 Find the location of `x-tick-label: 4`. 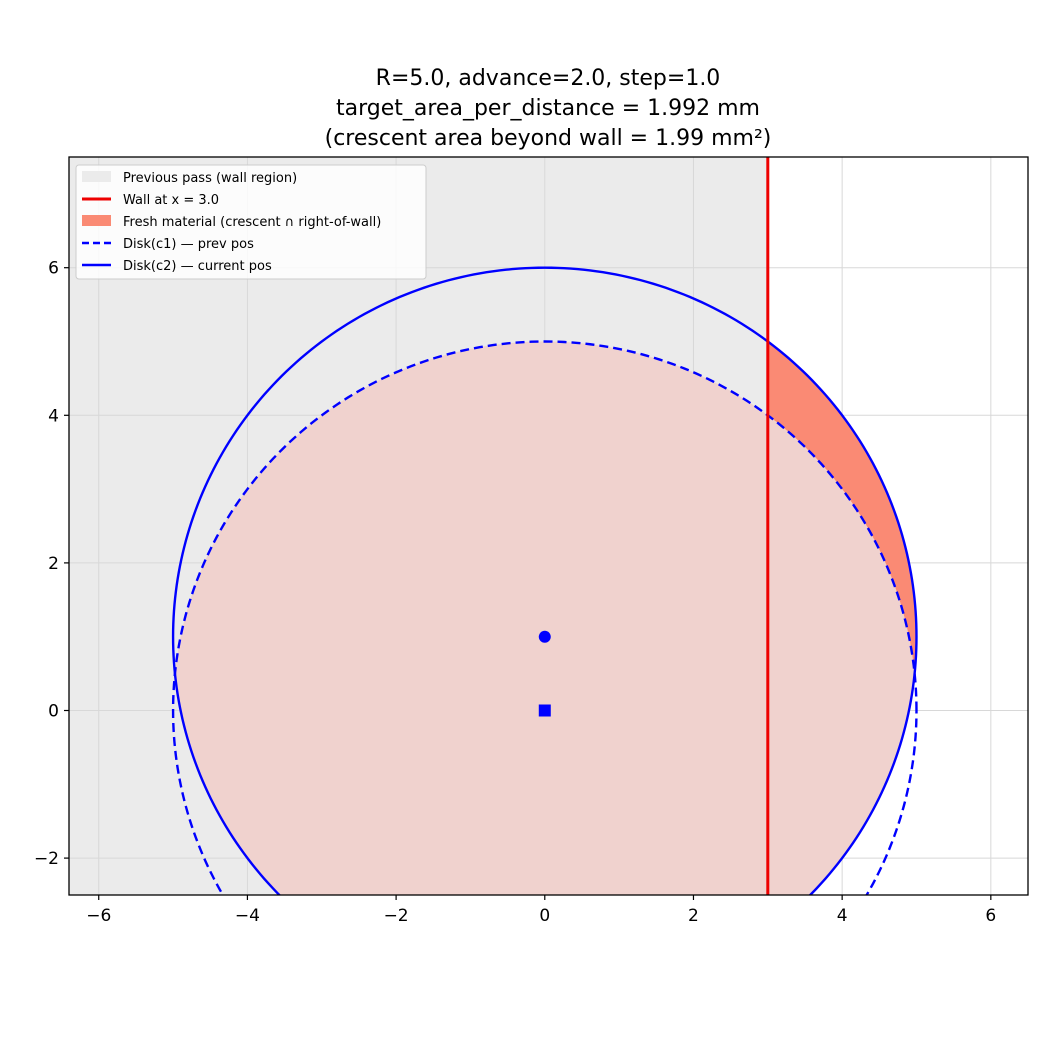

x-tick-label: 4 is located at coordinates (842, 916).